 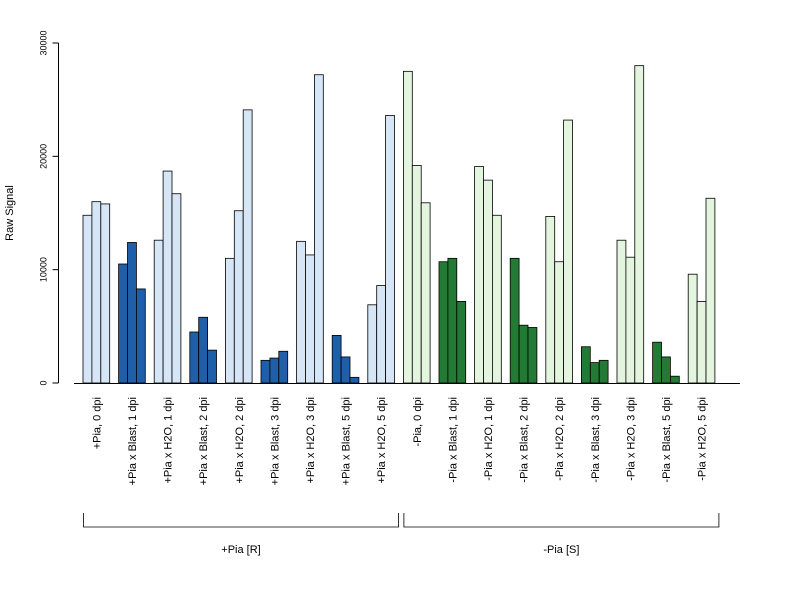 What do you see at coordinates (97, 423) in the screenshot?
I see `category-label: +Pia, 0 dpi` at bounding box center [97, 423].